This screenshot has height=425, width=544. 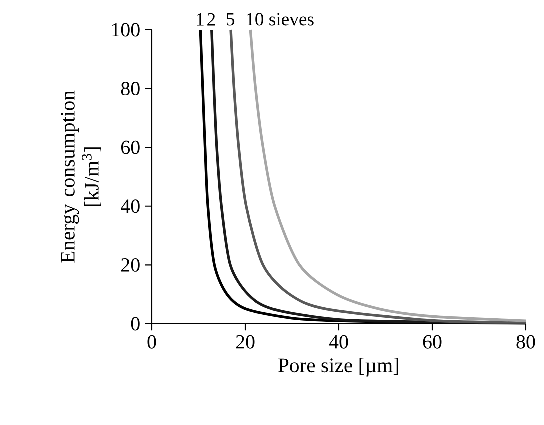 What do you see at coordinates (432, 342) in the screenshot?
I see `x-tick-label: 60` at bounding box center [432, 342].